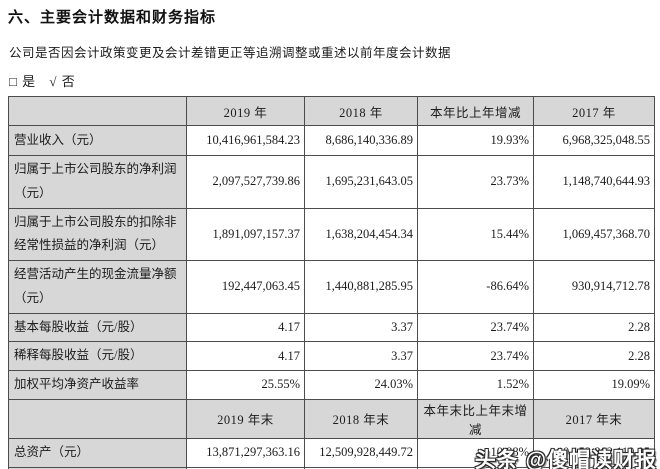 This screenshot has height=469, width=660. What do you see at coordinates (230, 53) in the screenshot?
I see `restatement-question: 公司是否因会计政策变更及会计差错更正等追溯调整或重述以前年度会计数据` at bounding box center [230, 53].